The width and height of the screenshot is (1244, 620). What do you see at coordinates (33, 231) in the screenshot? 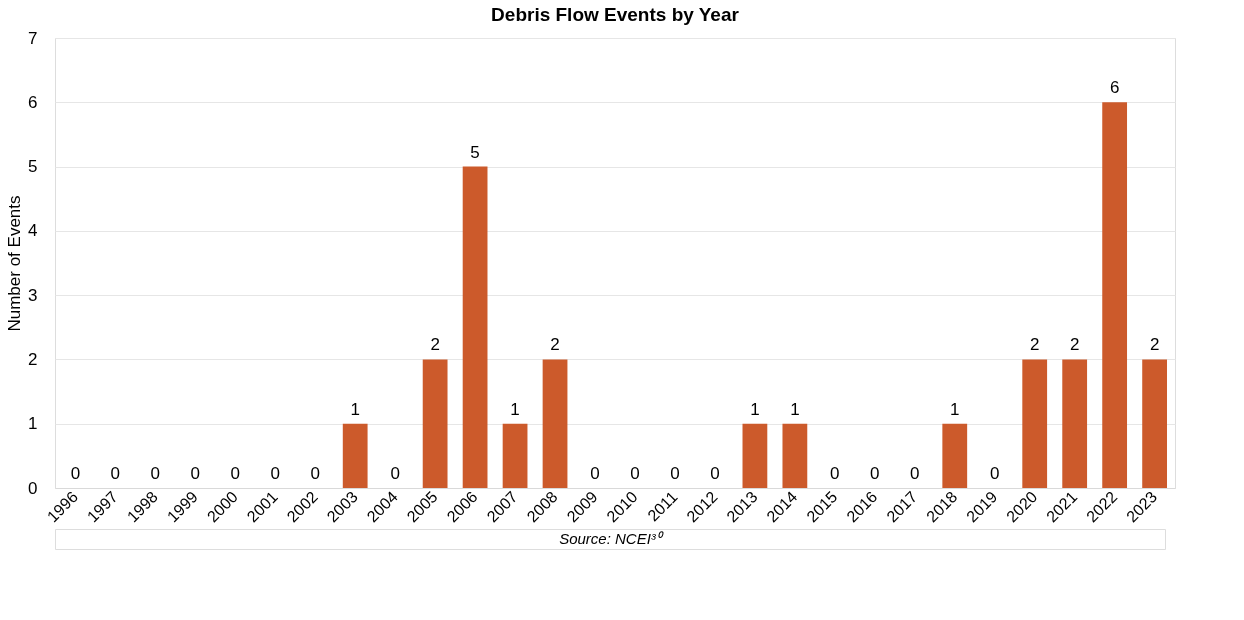
I see `y-tick-label: 4` at bounding box center [33, 231].